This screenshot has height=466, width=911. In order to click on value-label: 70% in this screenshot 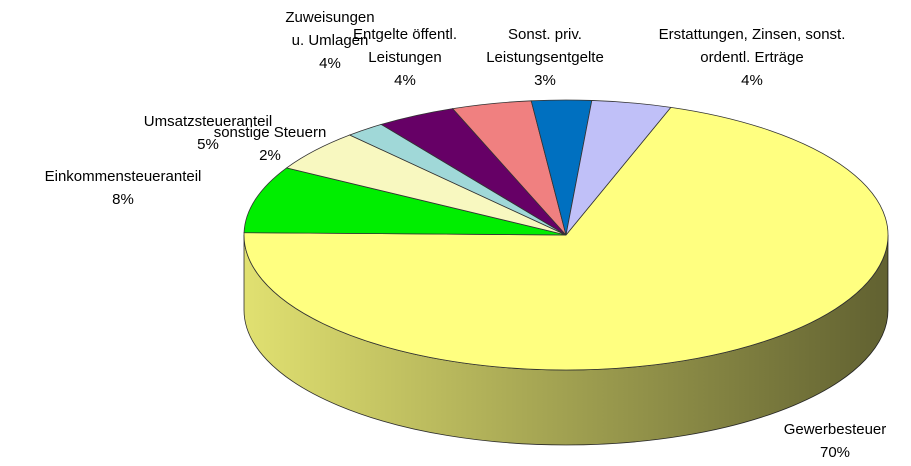, I will do `click(835, 452)`.